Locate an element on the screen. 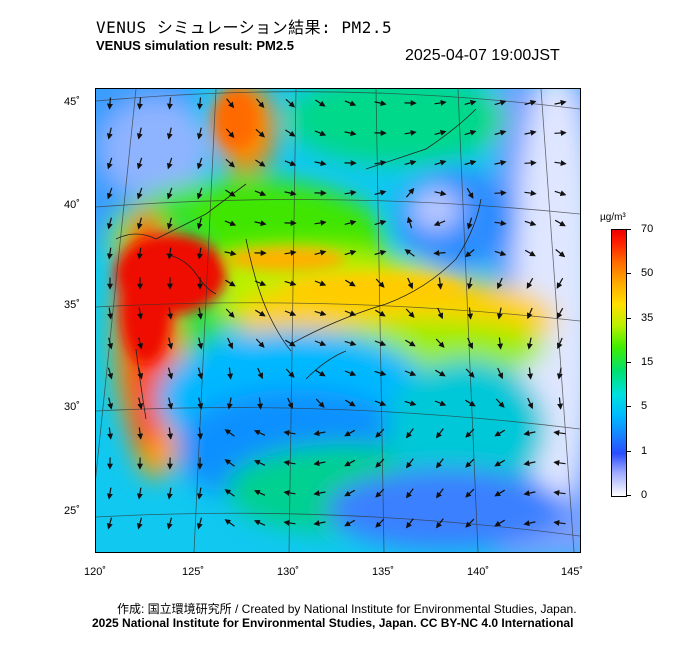 This screenshot has height=649, width=700. timestamp: 2025-04-07 19:00JST is located at coordinates (482, 55).